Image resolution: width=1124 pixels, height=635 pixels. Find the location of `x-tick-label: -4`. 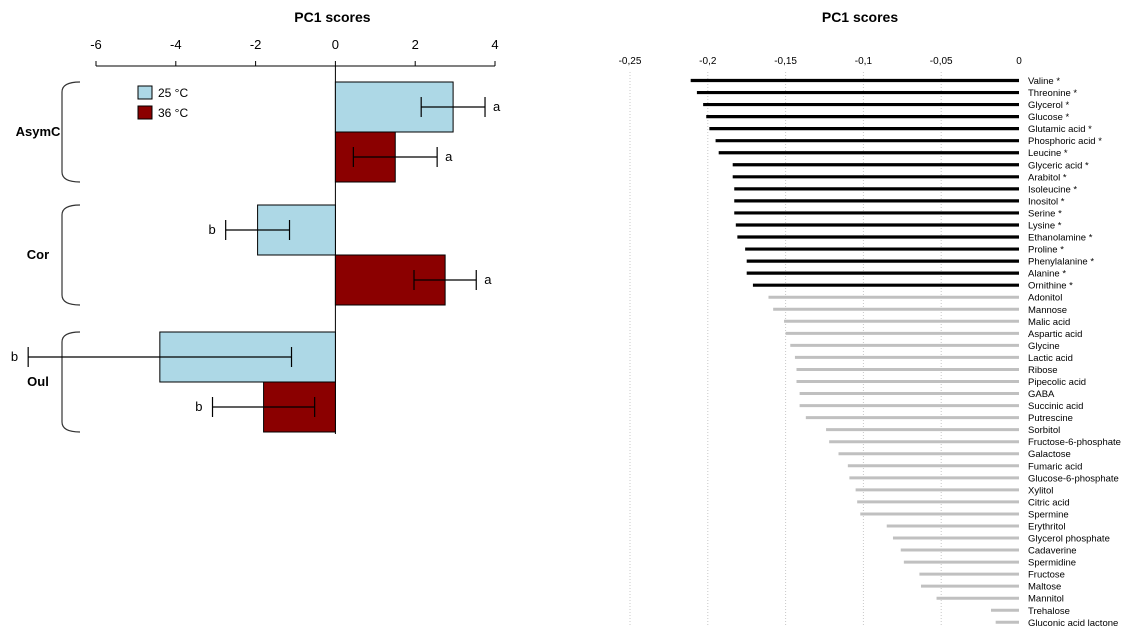

x-tick-label: -4 is located at coordinates (176, 44).